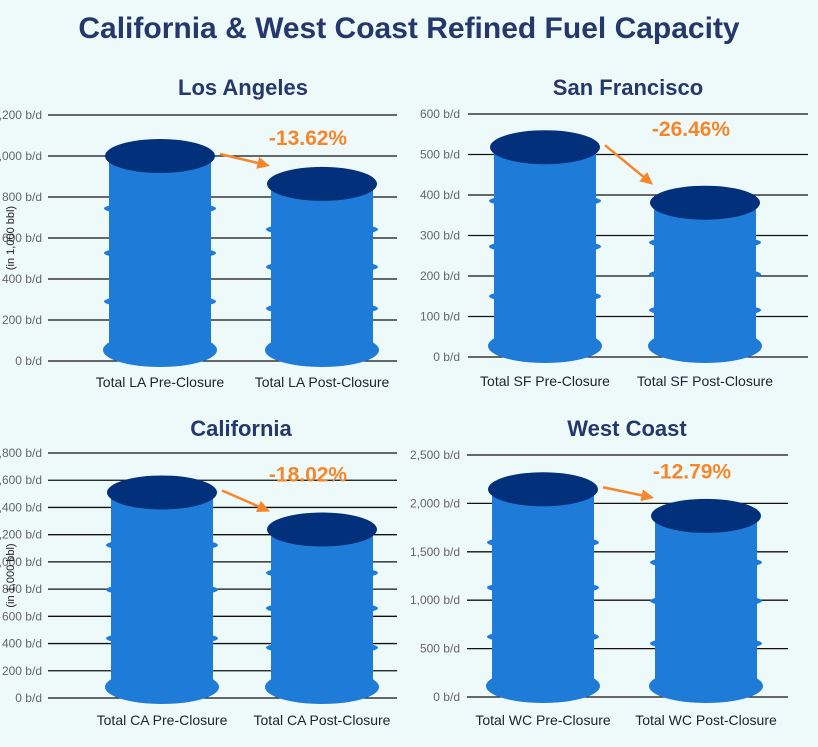 This screenshot has width=818, height=747. Describe the element at coordinates (692, 471) in the screenshot. I see `change-label: -12.79%` at that location.